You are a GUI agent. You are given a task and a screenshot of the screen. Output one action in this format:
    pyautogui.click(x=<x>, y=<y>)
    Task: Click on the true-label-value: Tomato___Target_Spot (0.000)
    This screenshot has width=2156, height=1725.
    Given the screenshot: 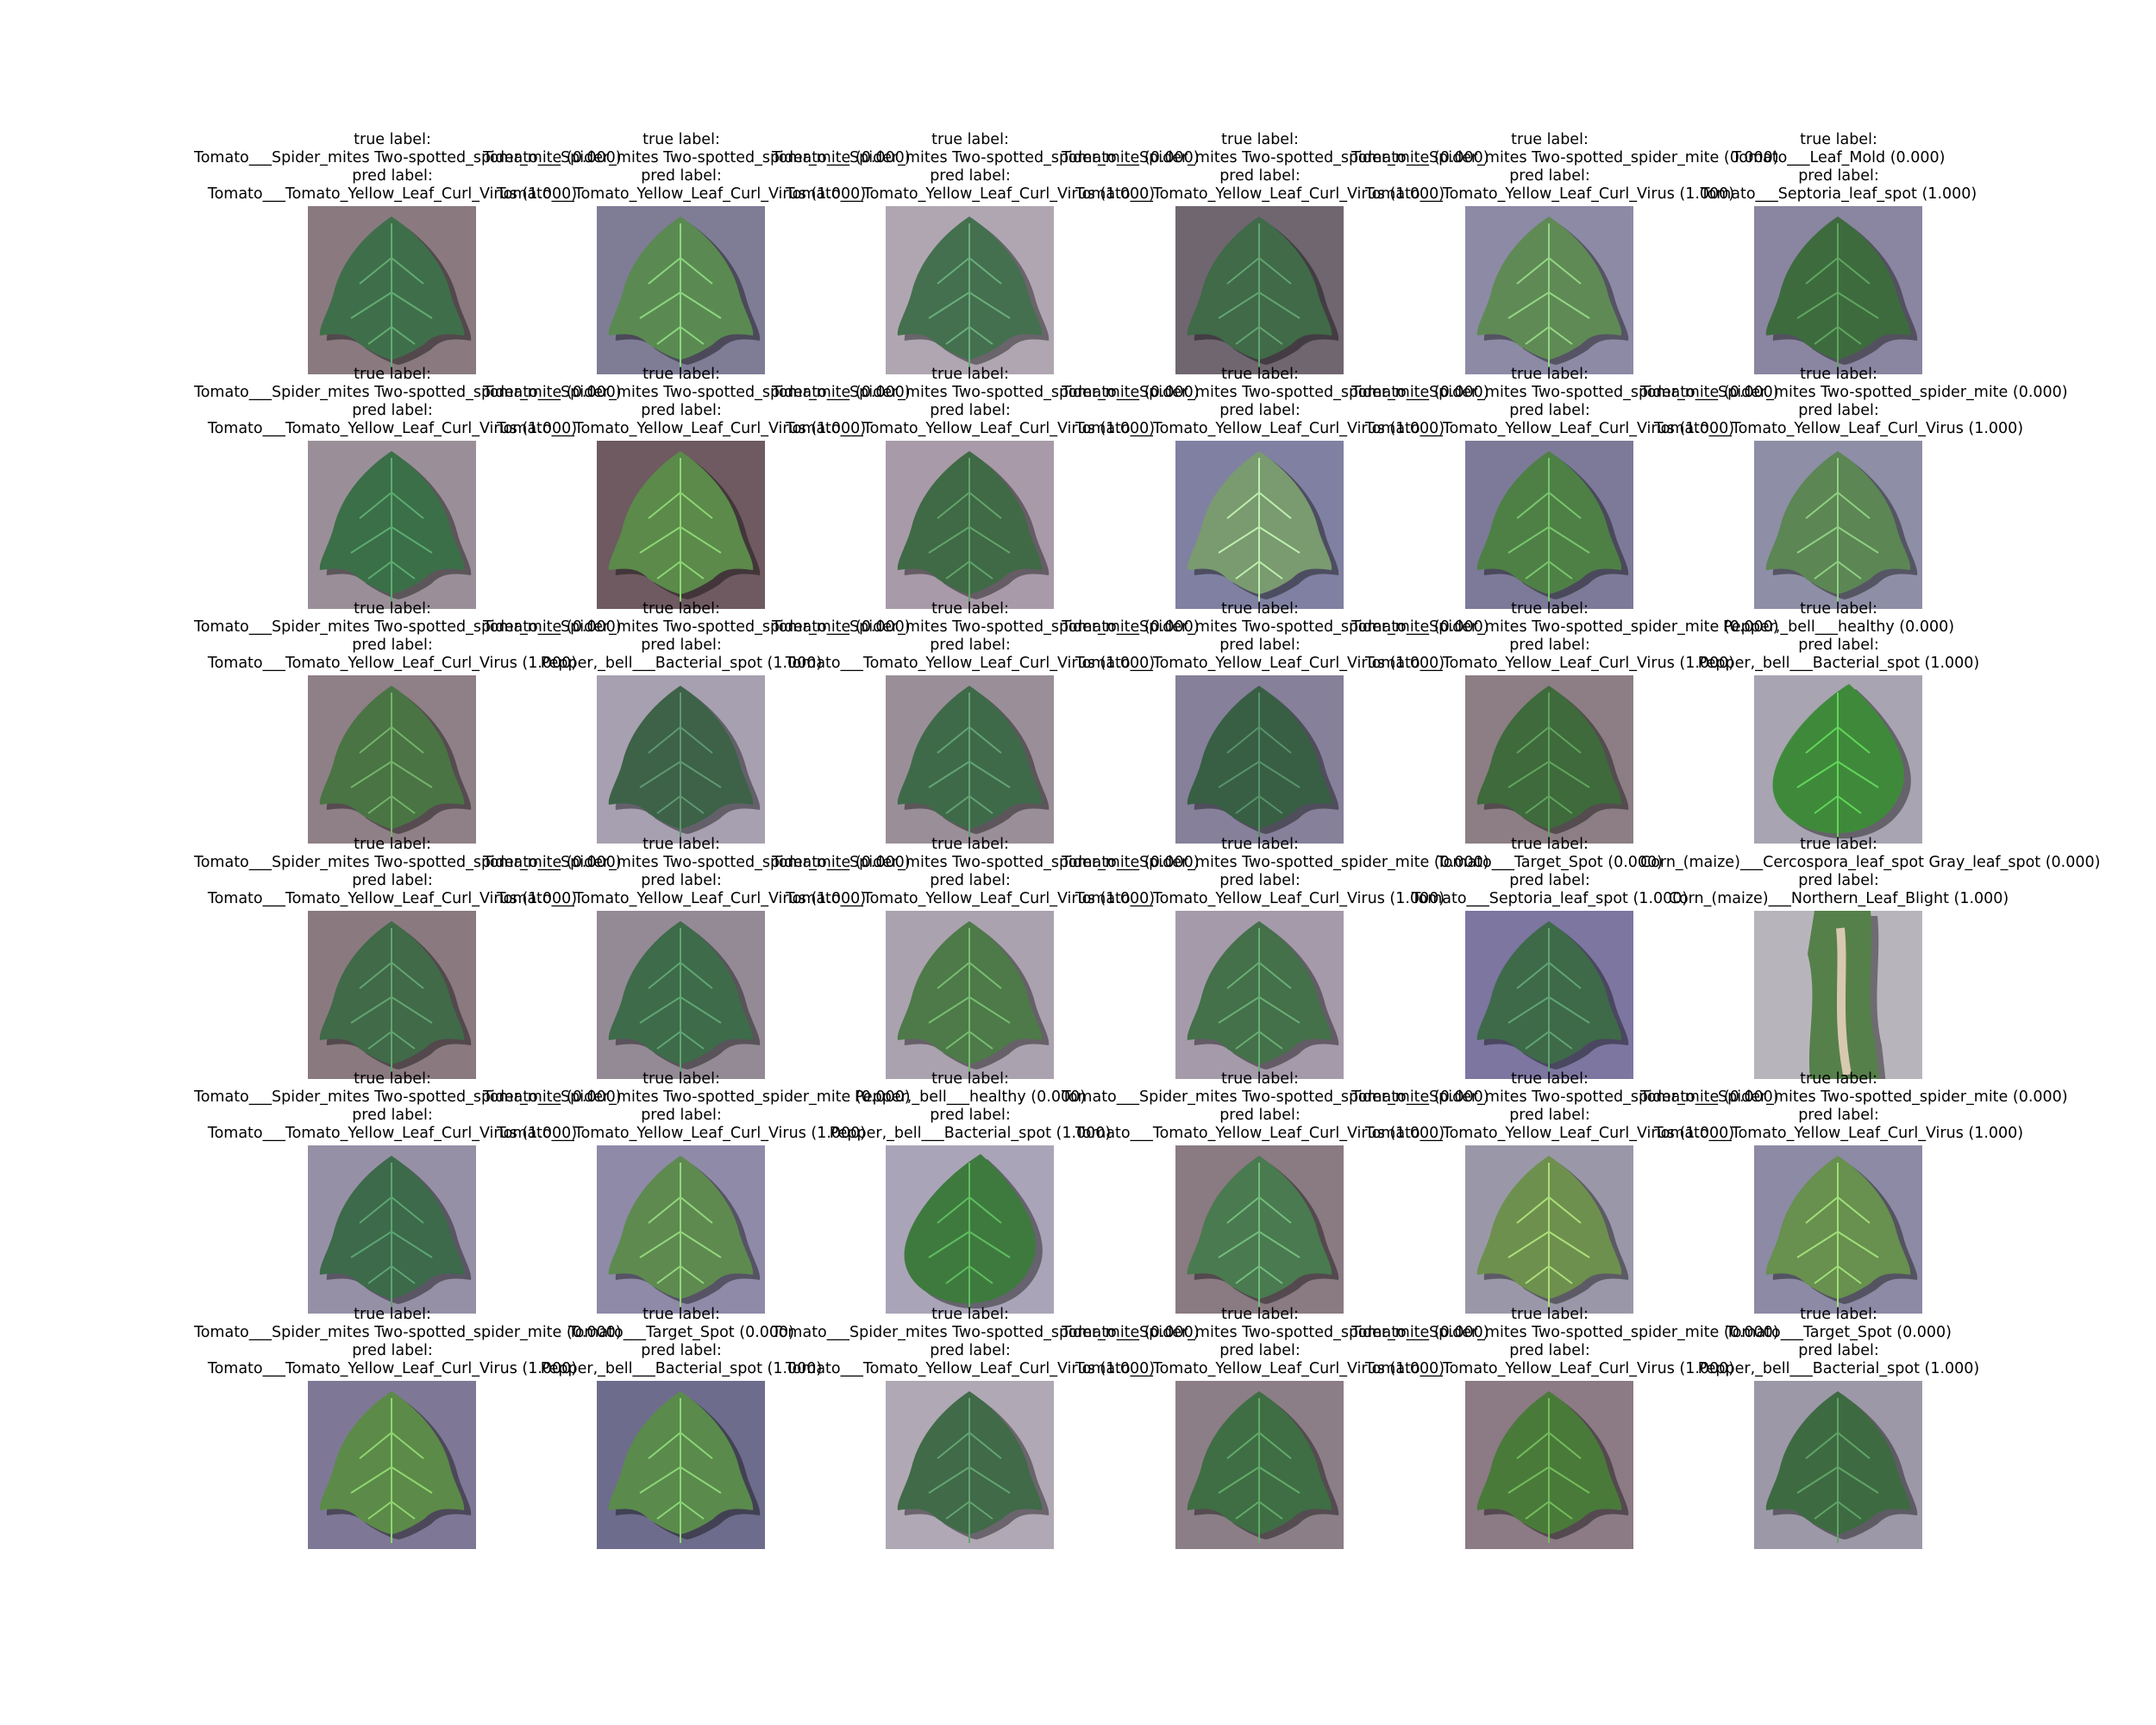 What is the action you would take?
    pyautogui.click(x=1549, y=862)
    